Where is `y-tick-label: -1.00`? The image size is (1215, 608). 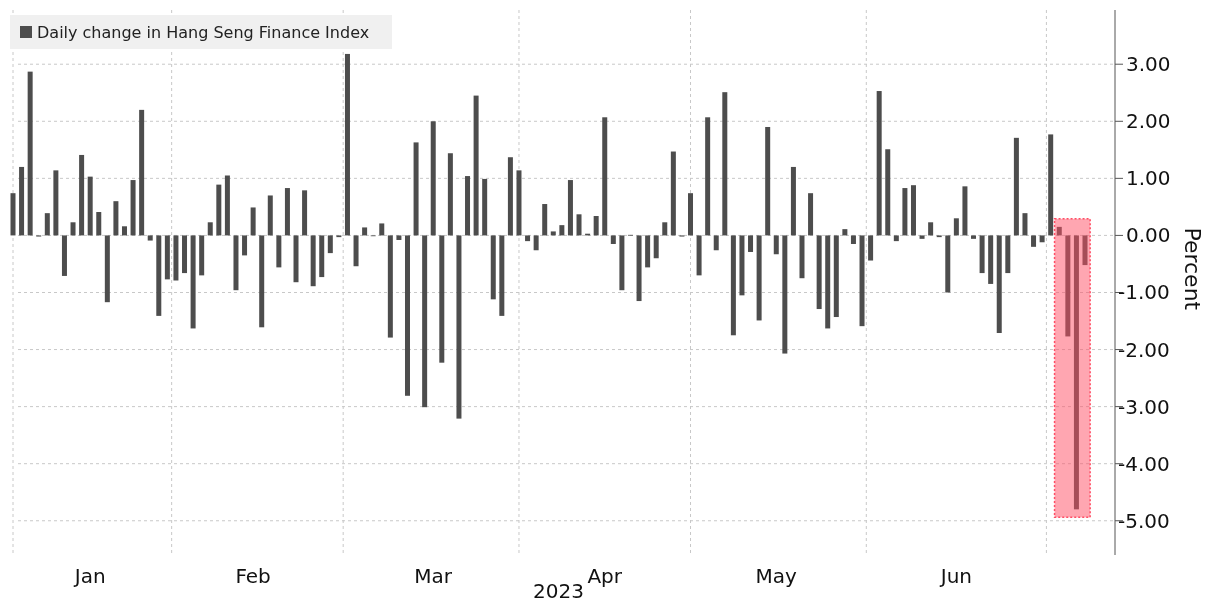 y-tick-label: -1.00 is located at coordinates (1144, 292).